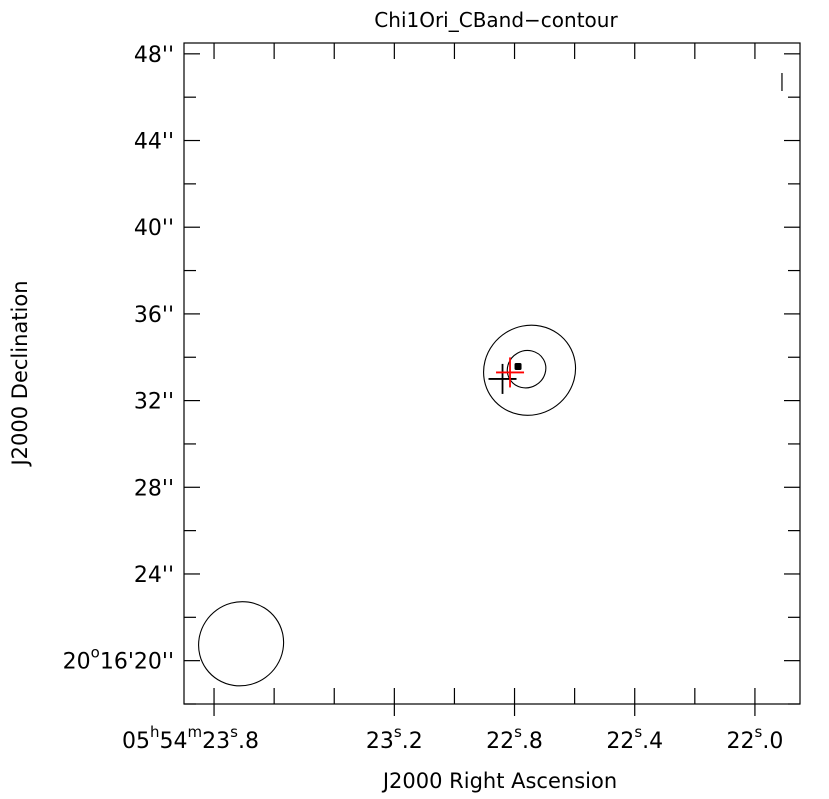  What do you see at coordinates (452, 738) in the screenshot?
I see `x-axis-tick-labels: 05h54m23s.8 23s.2 22s.8 22s.4 22s.0` at bounding box center [452, 738].